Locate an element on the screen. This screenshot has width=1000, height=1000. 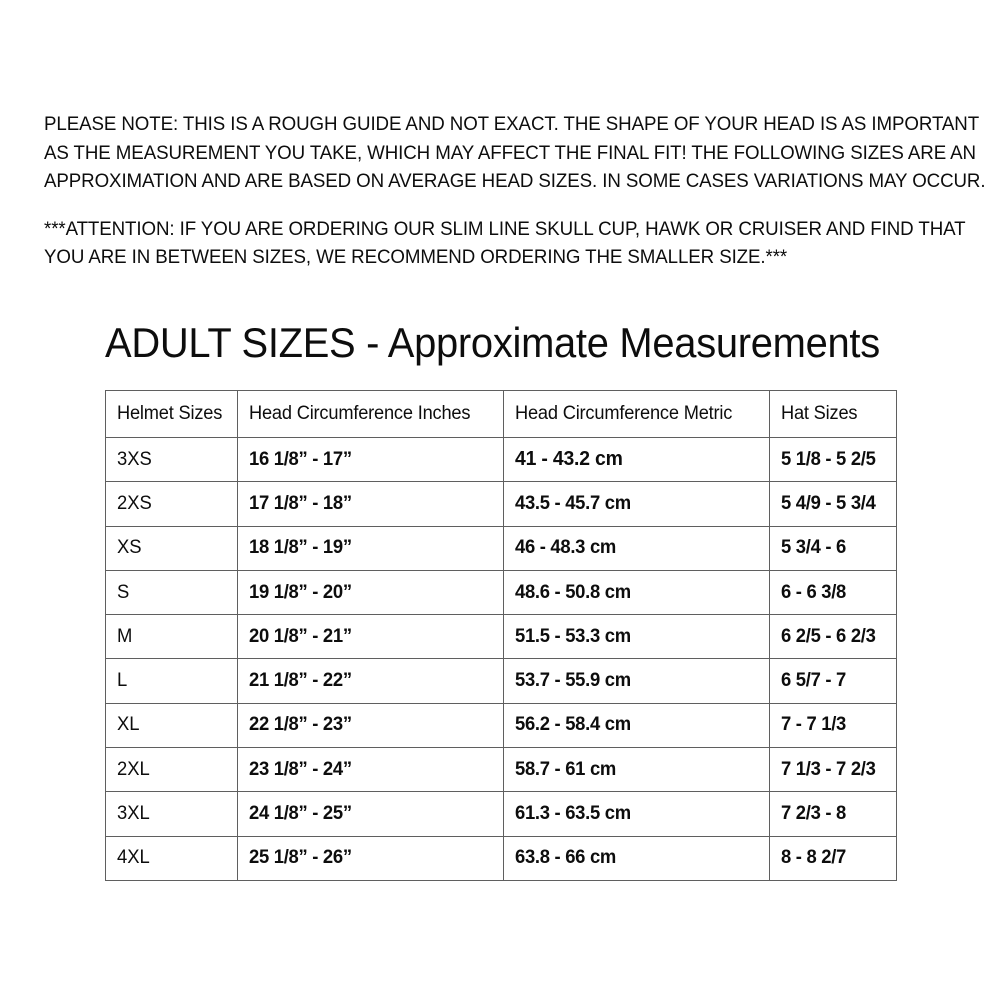
cell-value: 58.7 - 61 cm is located at coordinates (566, 769).